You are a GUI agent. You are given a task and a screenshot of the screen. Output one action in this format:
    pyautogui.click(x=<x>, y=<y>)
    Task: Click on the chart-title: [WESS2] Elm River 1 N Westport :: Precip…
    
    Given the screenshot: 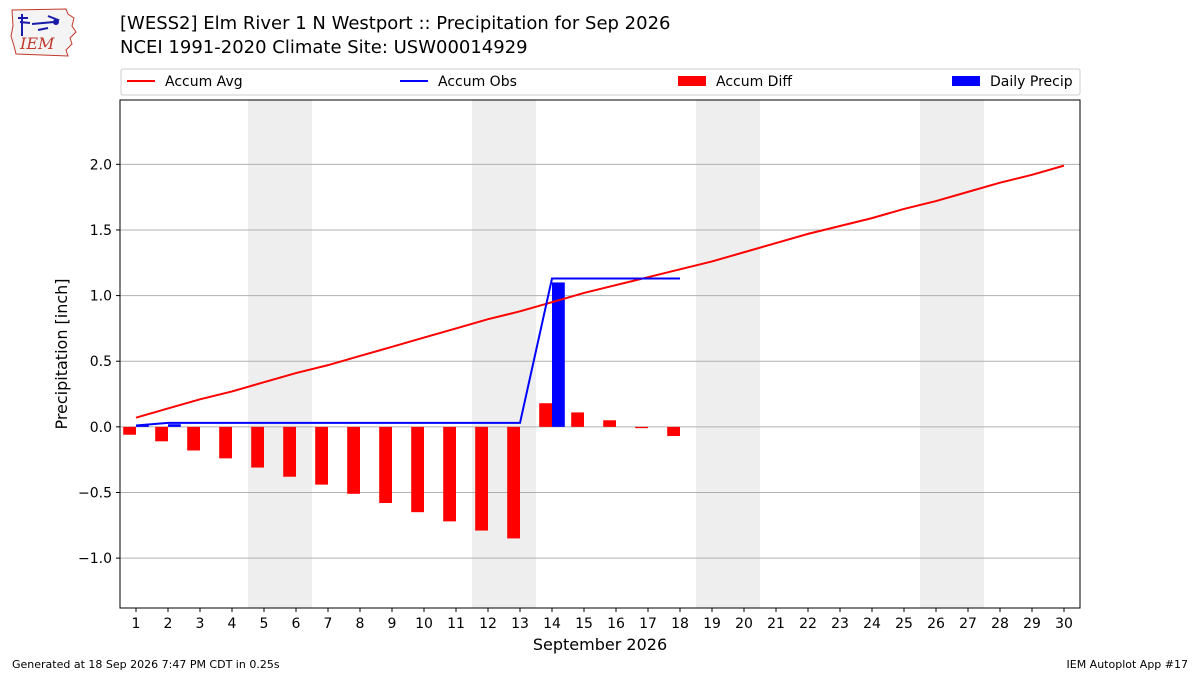 What is the action you would take?
    pyautogui.click(x=395, y=23)
    